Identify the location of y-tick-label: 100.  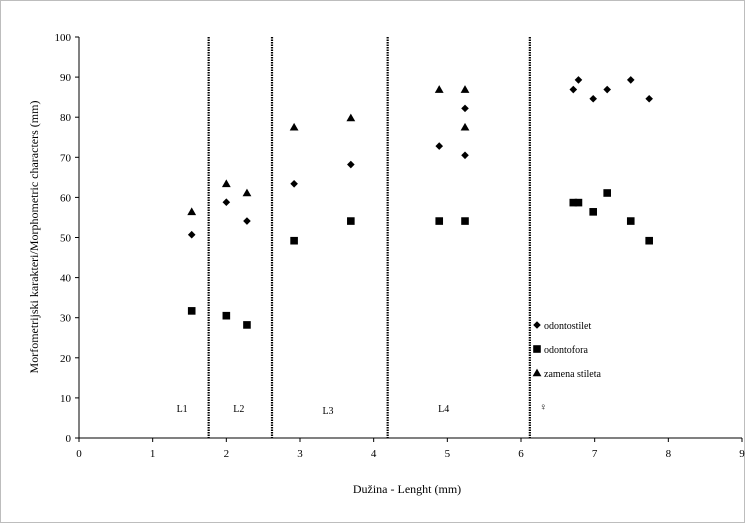
(63, 38).